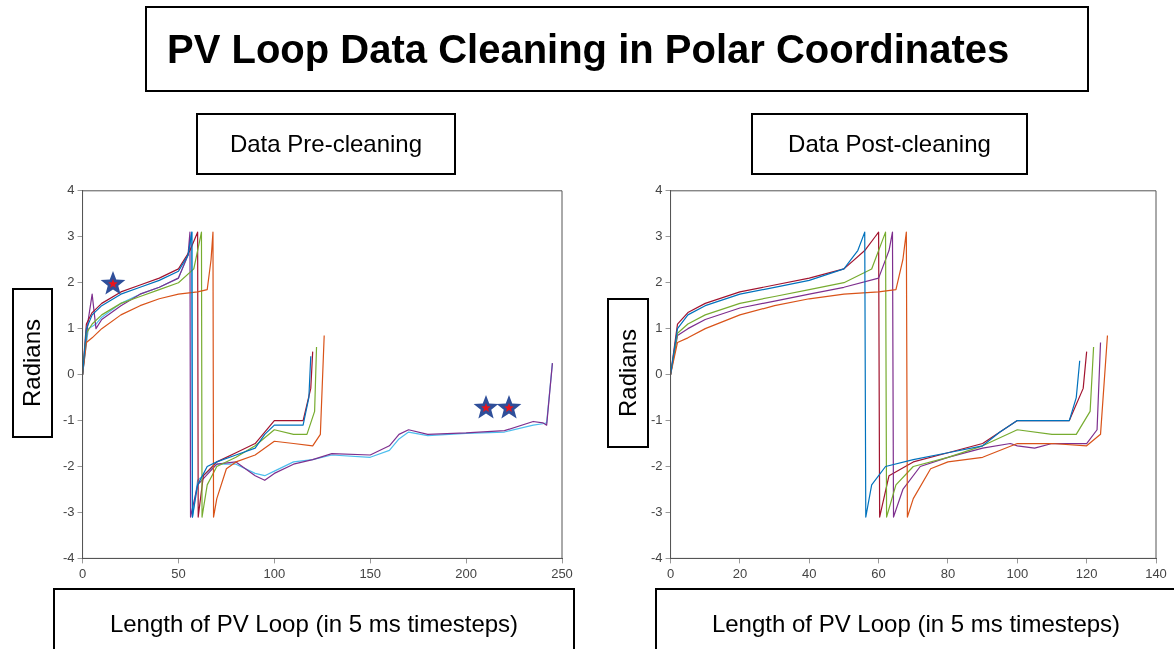 This screenshot has height=649, width=1174. Describe the element at coordinates (1086, 573) in the screenshot. I see `x-tick-label: 120` at that location.